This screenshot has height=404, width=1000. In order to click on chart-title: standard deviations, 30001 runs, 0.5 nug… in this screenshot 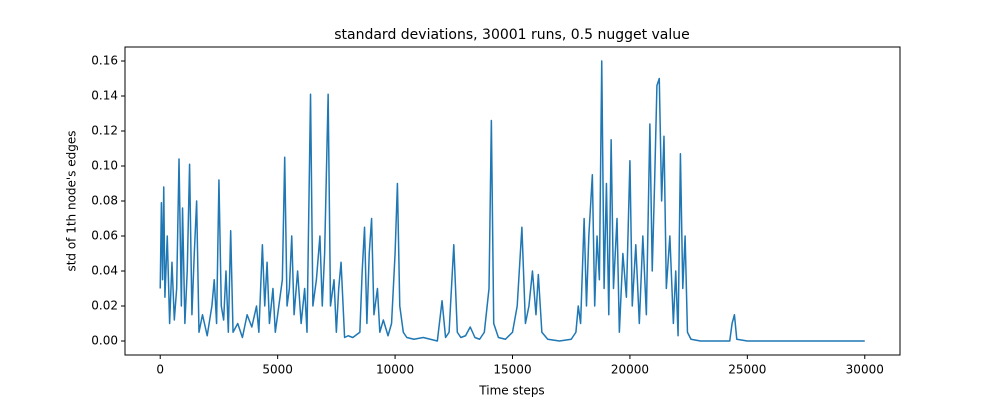, I will do `click(512, 35)`.